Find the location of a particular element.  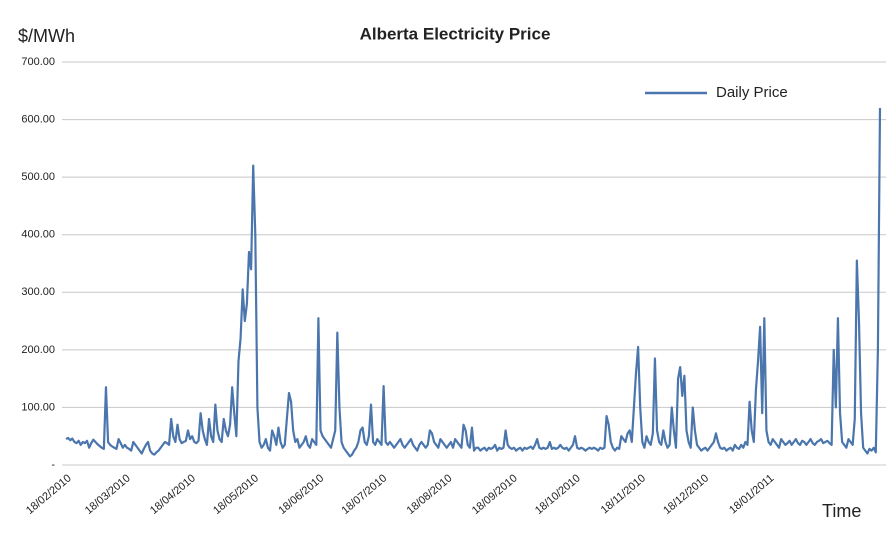

x-tick-label: 18/12/2010 is located at coordinates (686, 494).